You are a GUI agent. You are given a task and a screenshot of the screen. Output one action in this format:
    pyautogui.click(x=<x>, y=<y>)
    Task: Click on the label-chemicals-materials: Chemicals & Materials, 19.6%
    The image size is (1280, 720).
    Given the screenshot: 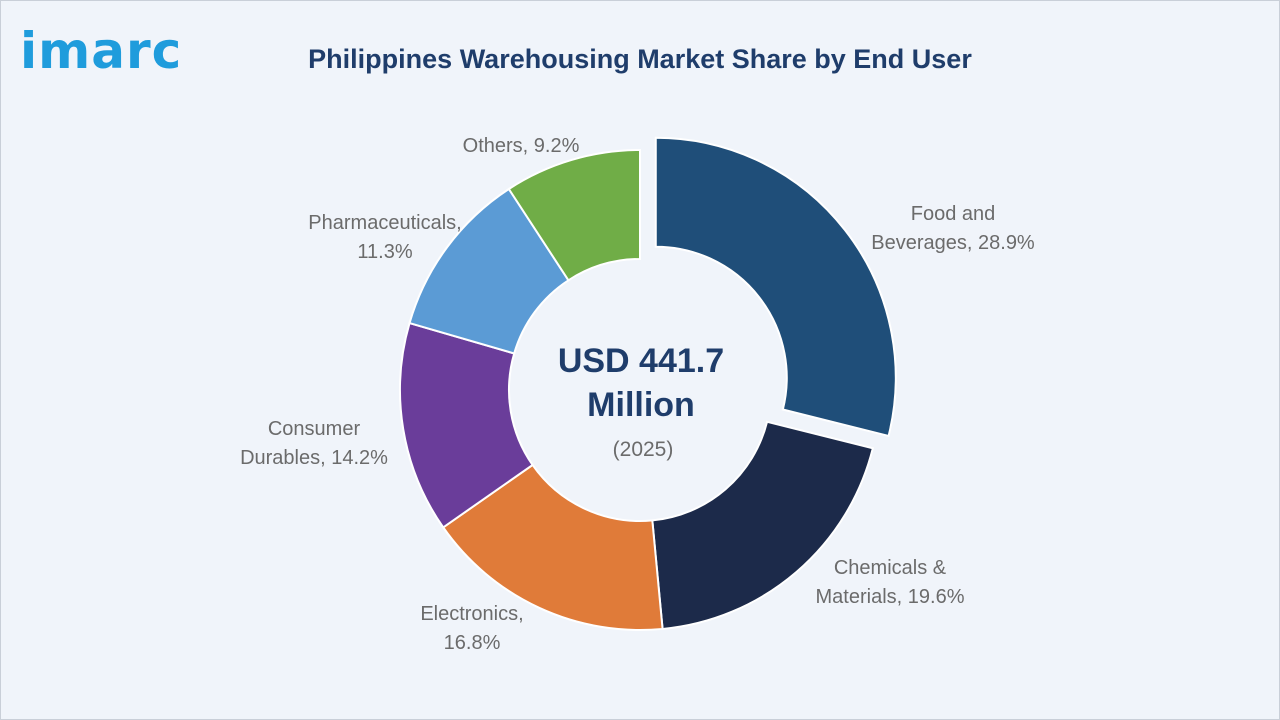 What is the action you would take?
    pyautogui.click(x=890, y=582)
    